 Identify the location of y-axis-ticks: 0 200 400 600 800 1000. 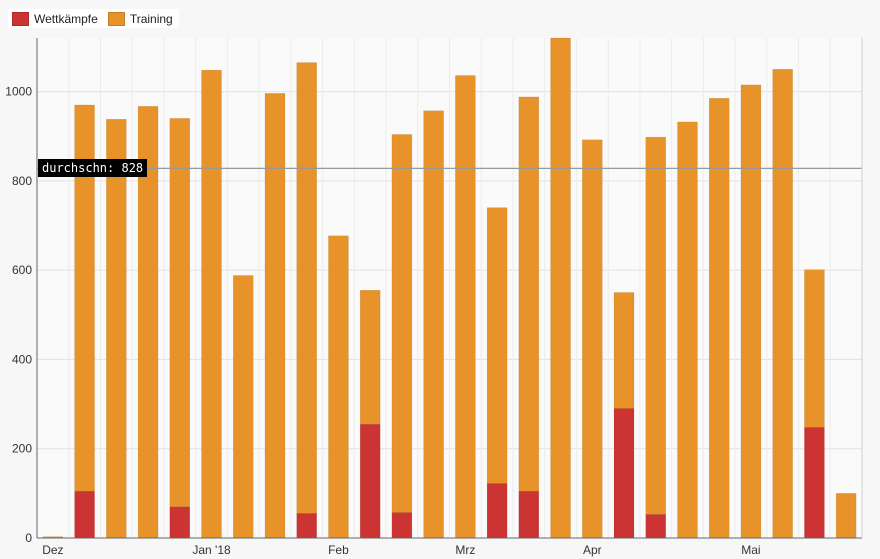
(18, 315).